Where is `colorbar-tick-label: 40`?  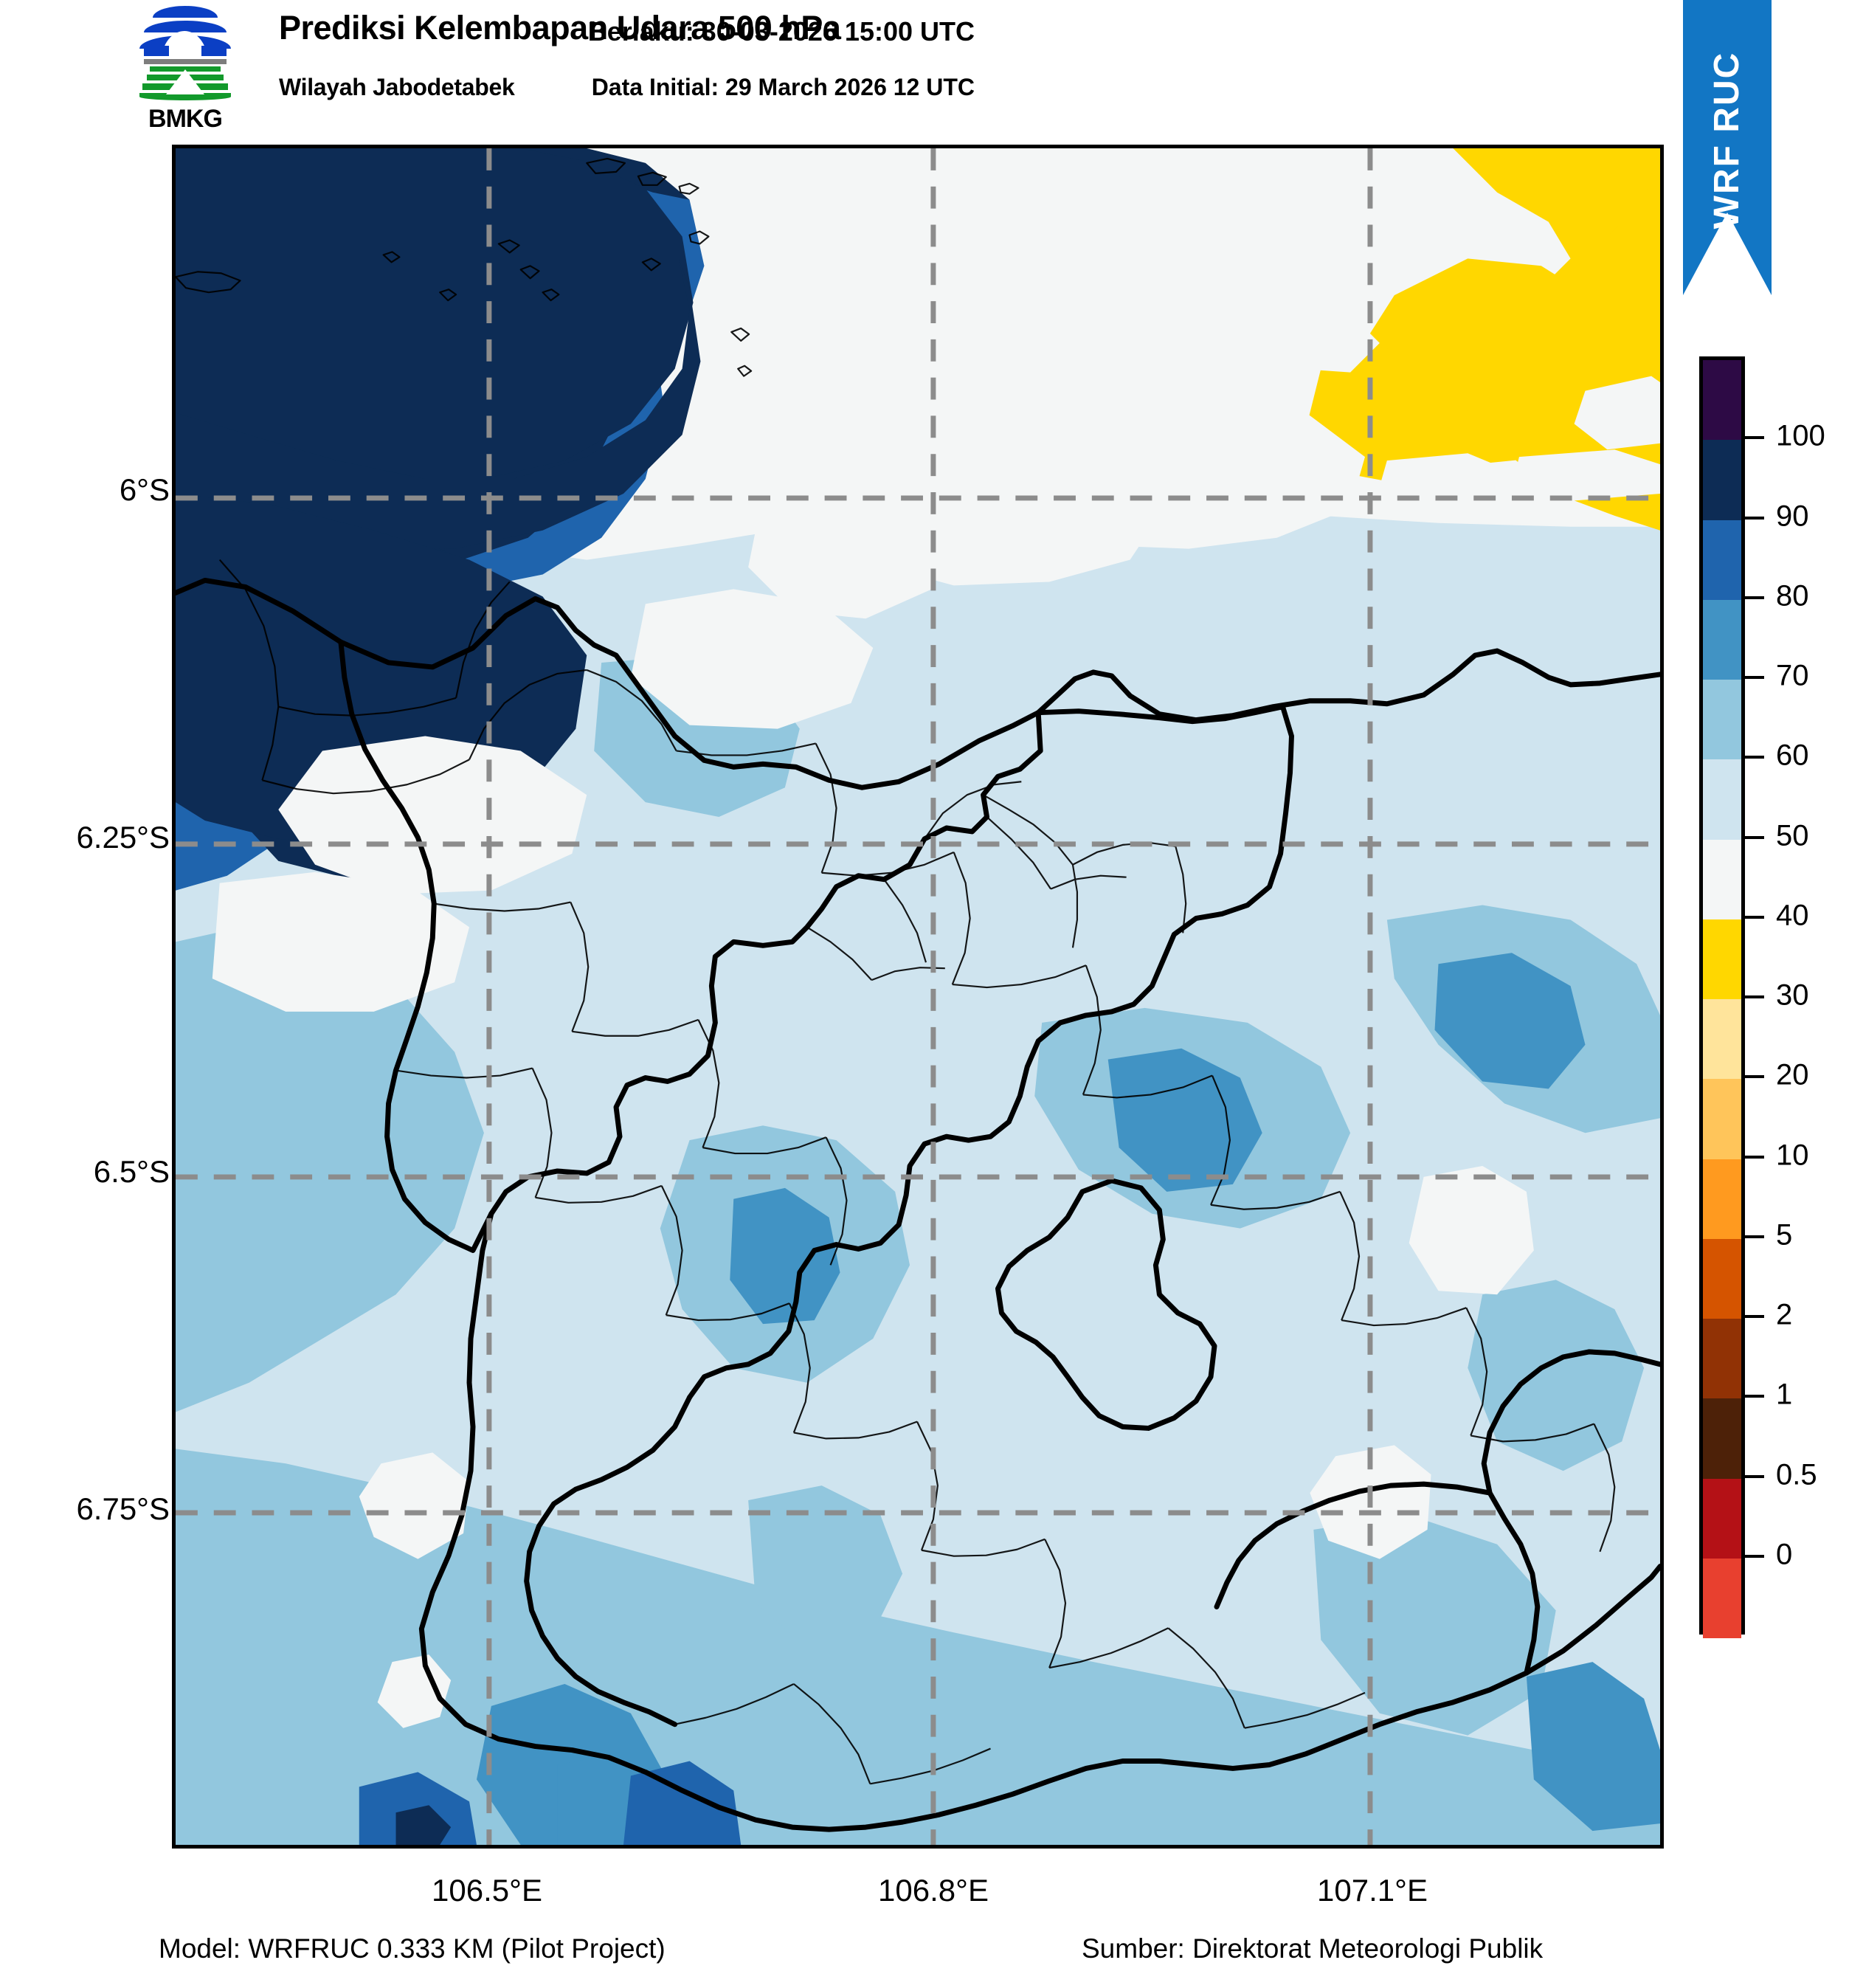 colorbar-tick-label: 40 is located at coordinates (1792, 915).